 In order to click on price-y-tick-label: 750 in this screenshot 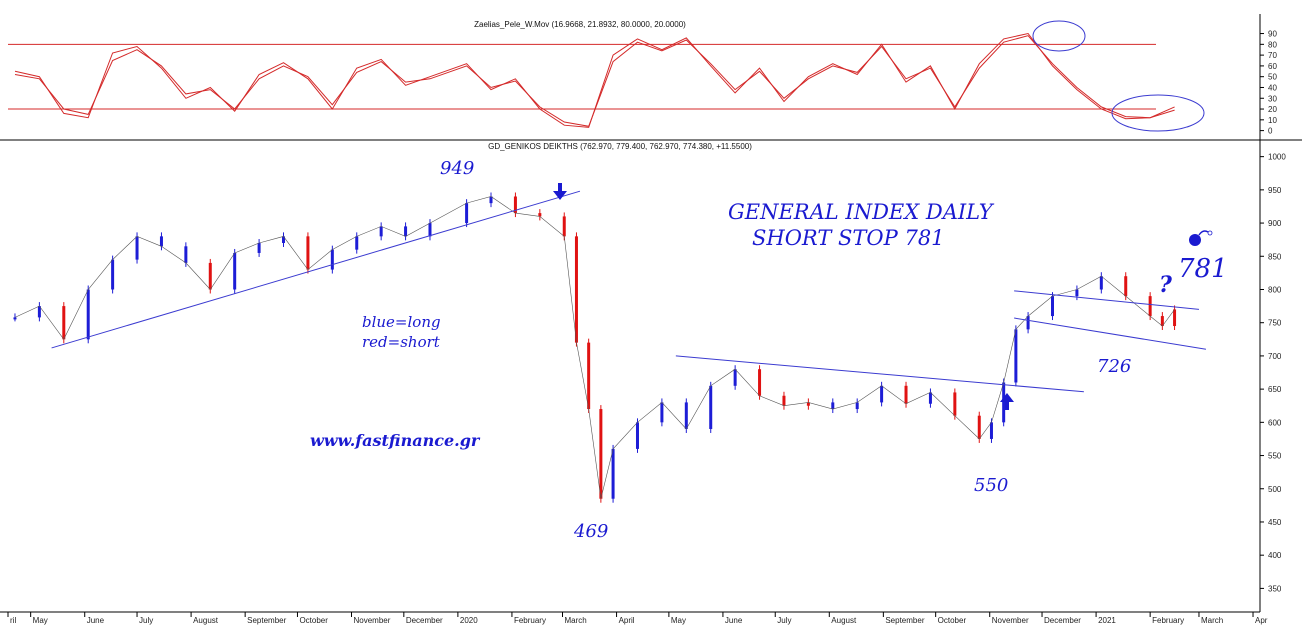, I will do `click(1275, 323)`.